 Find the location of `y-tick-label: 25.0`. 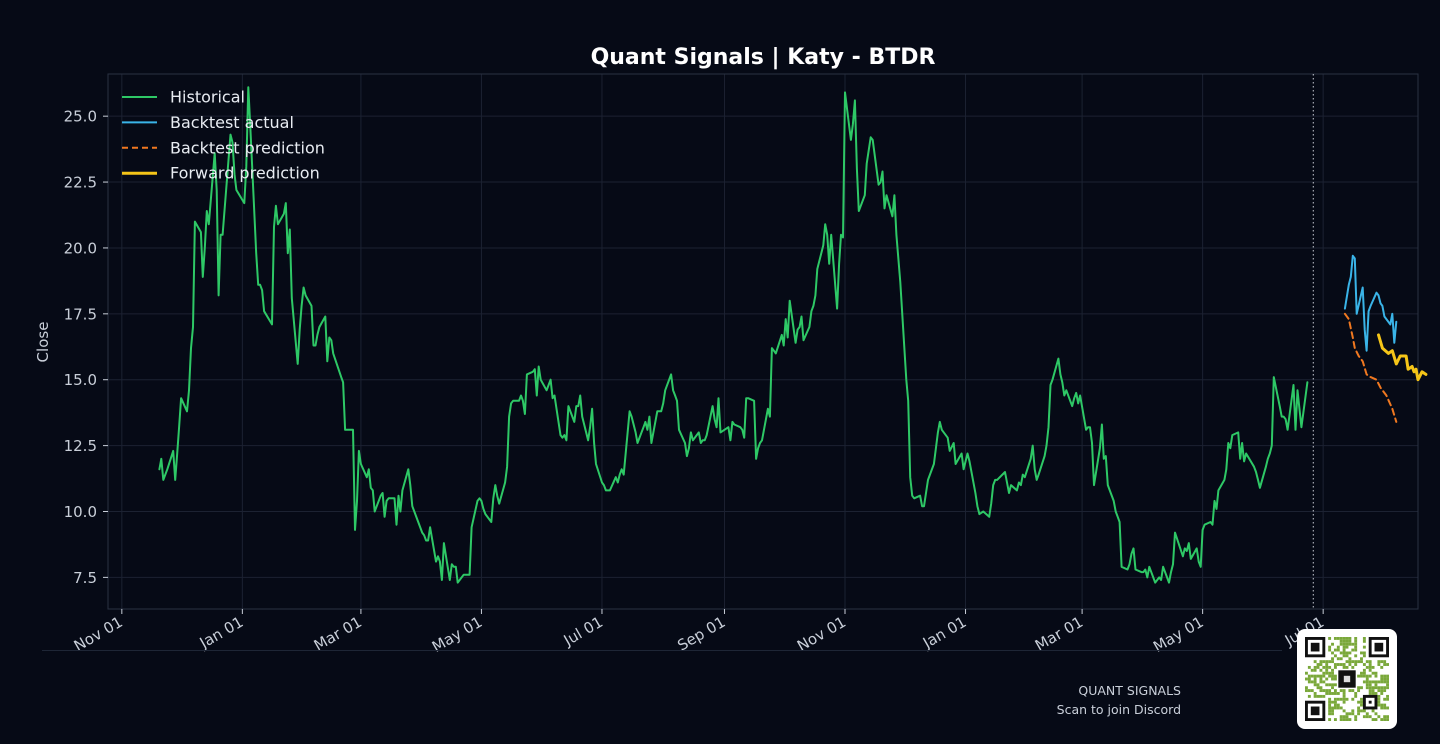

y-tick-label: 25.0 is located at coordinates (80, 117).